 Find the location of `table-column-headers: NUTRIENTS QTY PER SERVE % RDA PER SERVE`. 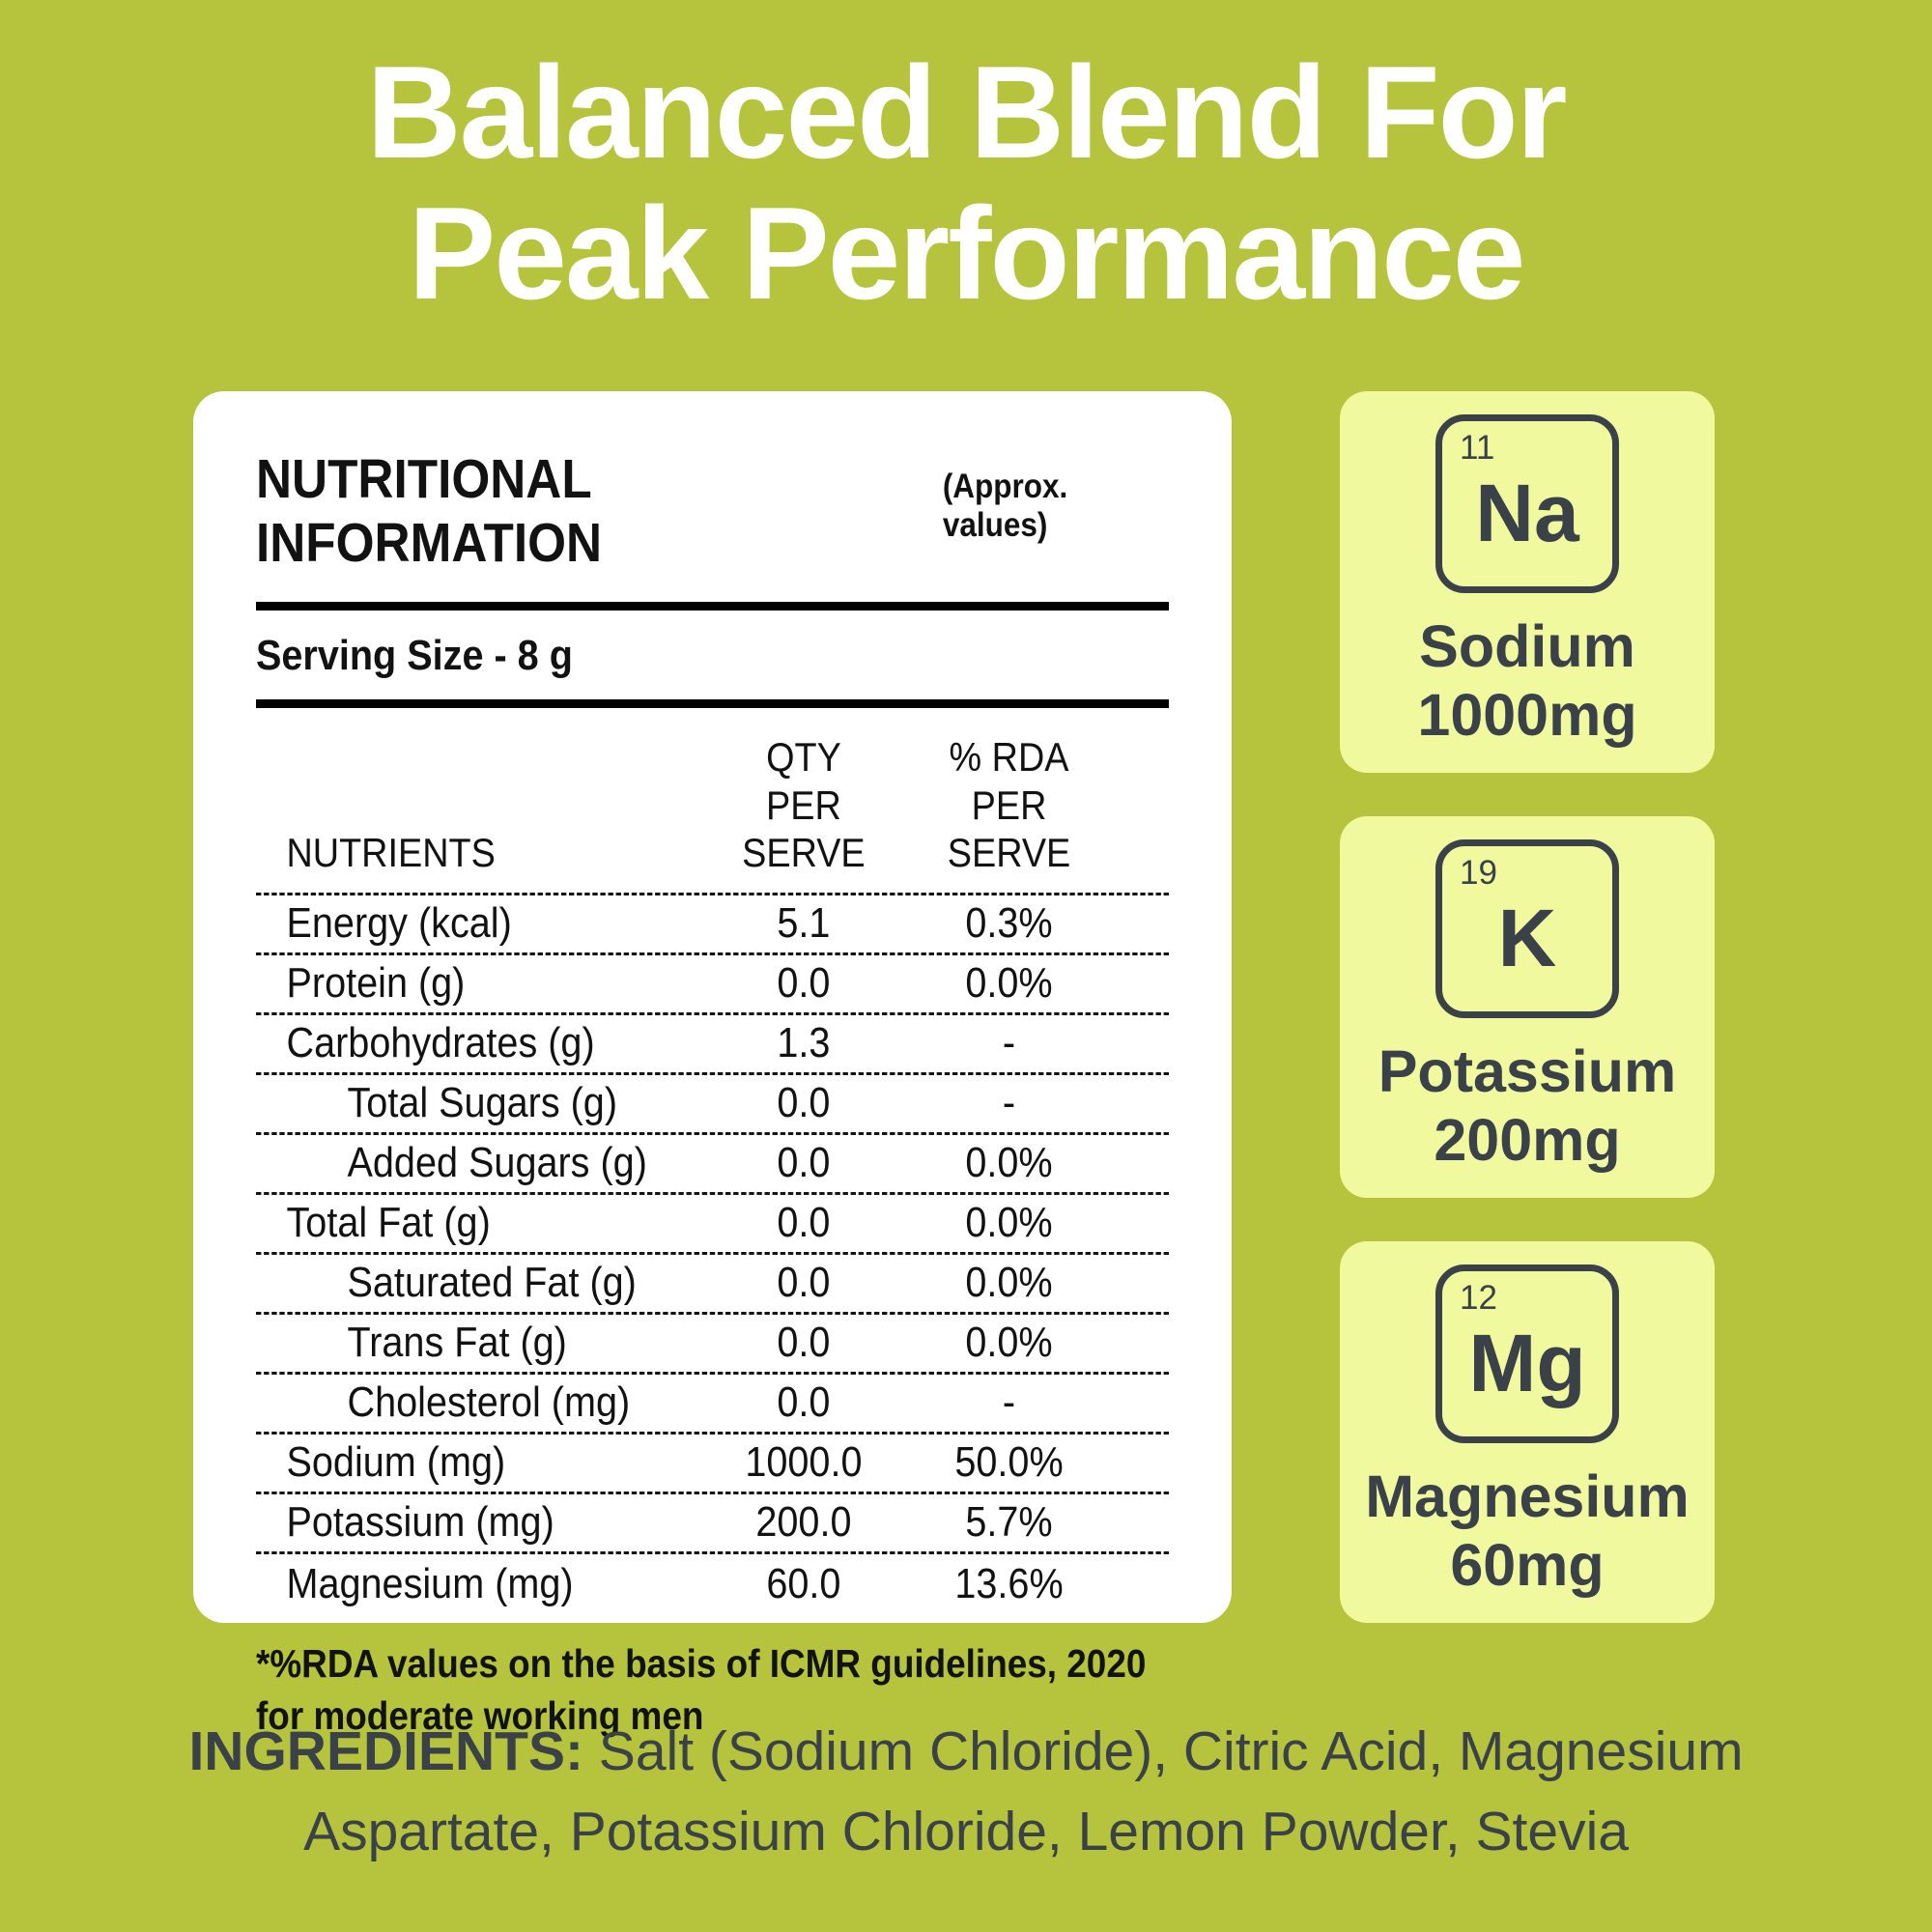

table-column-headers: NUTRIENTS QTY PER SERVE % RDA PER SERVE is located at coordinates (712, 801).